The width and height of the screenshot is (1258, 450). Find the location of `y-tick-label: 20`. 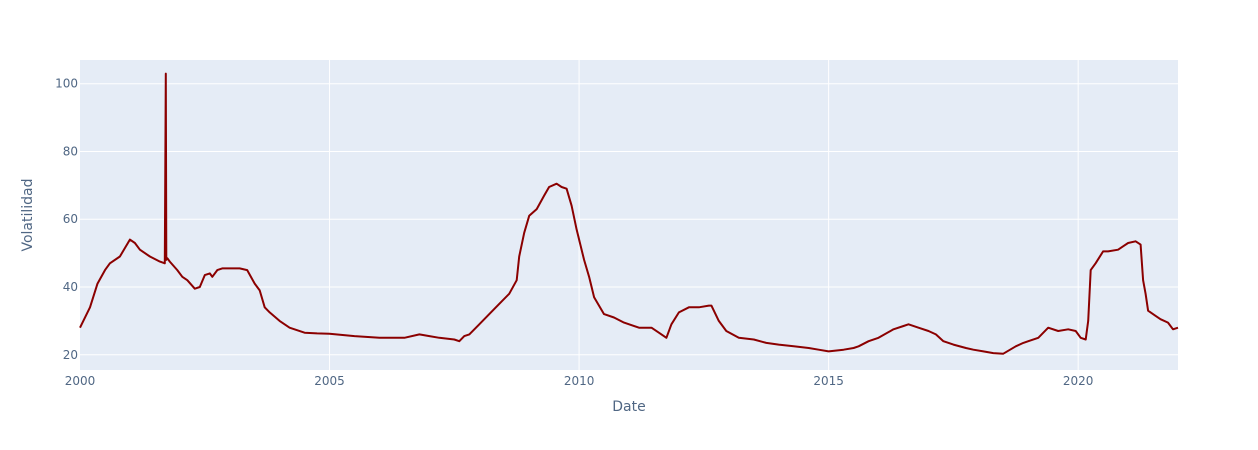

y-tick-label: 20 is located at coordinates (70, 355).